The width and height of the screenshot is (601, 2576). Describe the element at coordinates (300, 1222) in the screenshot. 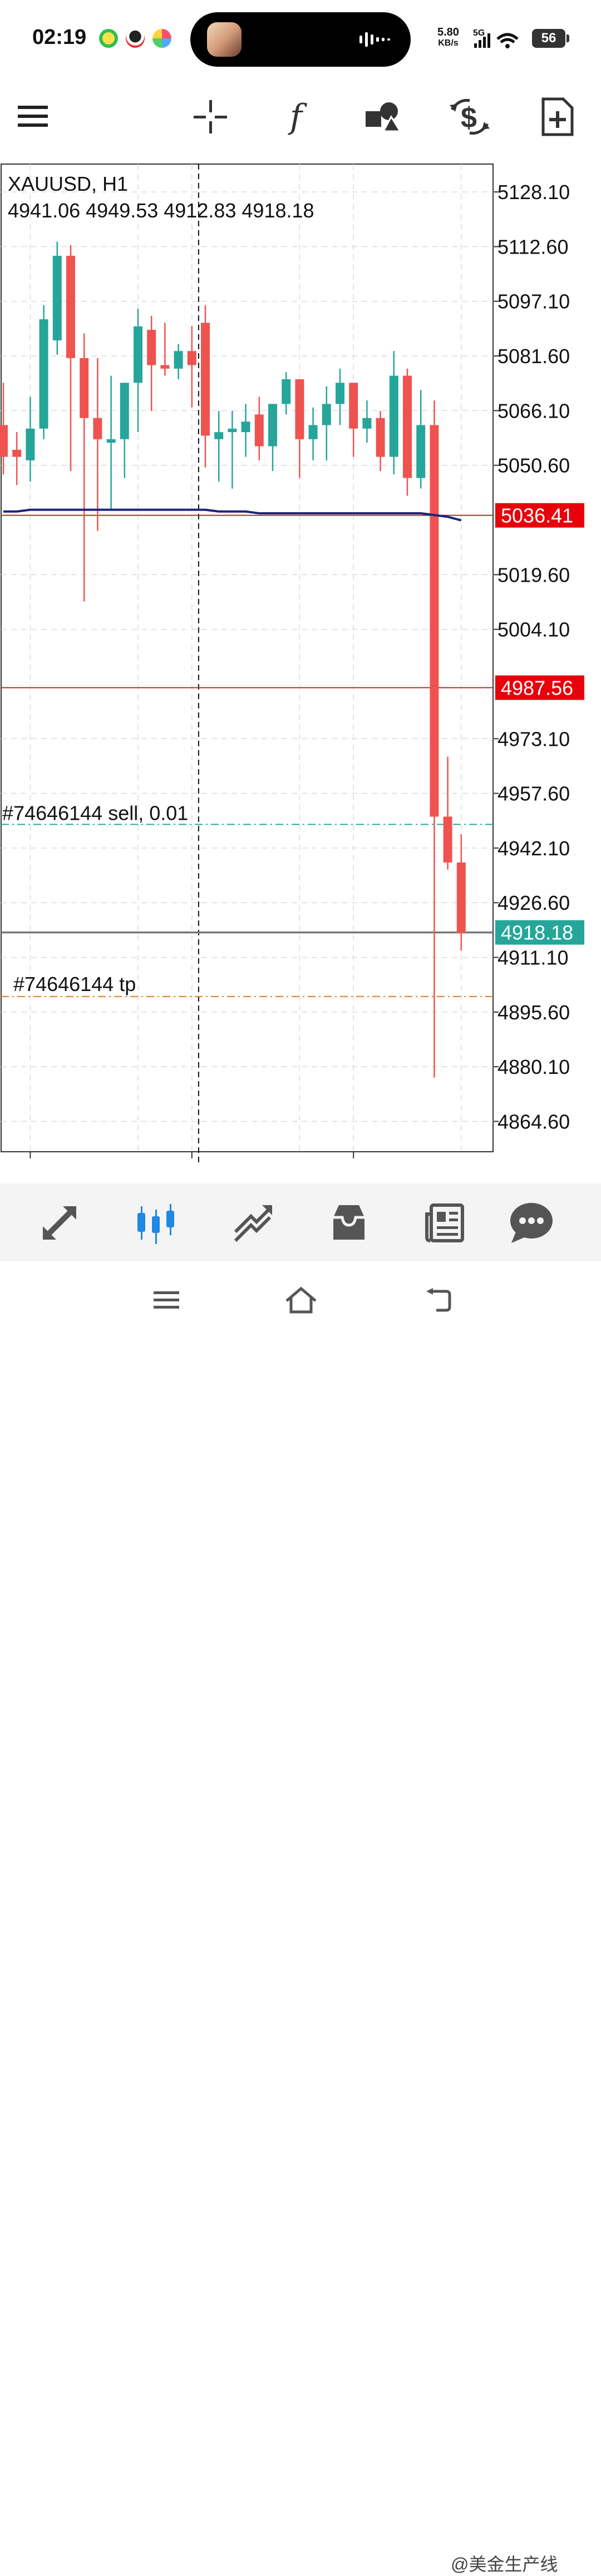

I see `bottom-navigation` at that location.